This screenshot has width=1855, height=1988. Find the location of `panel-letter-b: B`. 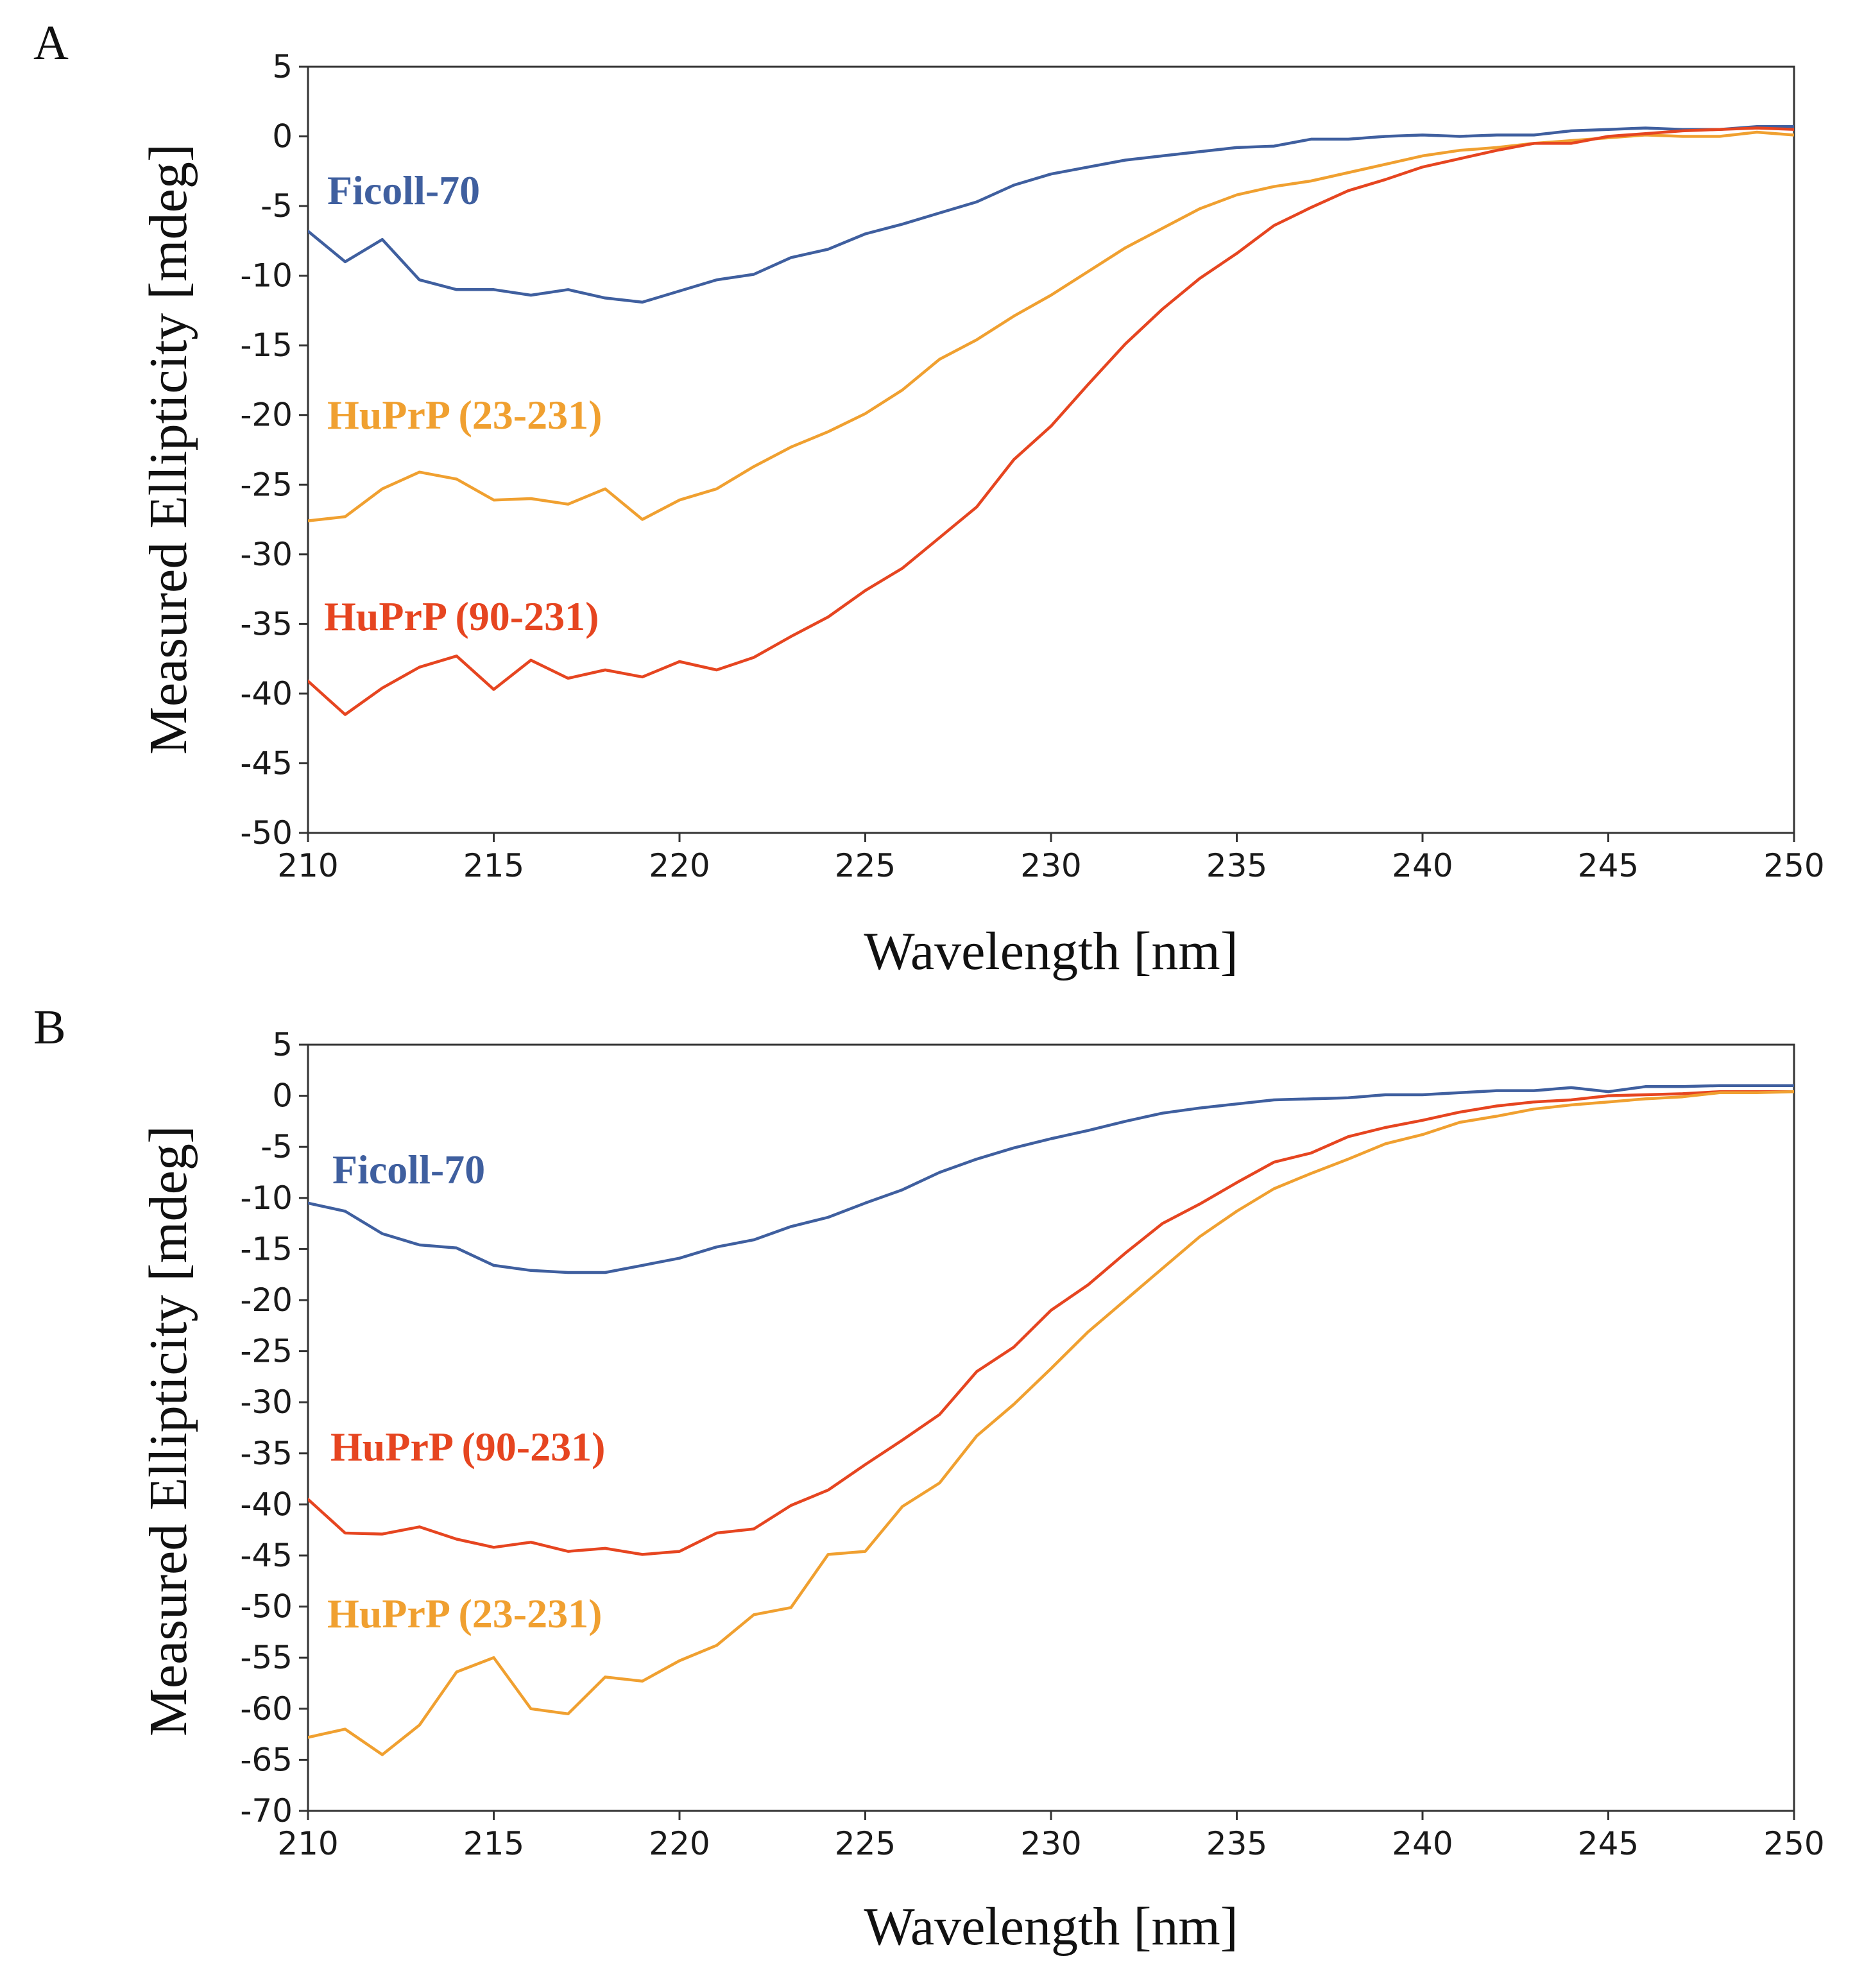

panel-letter-b: B is located at coordinates (50, 1027).